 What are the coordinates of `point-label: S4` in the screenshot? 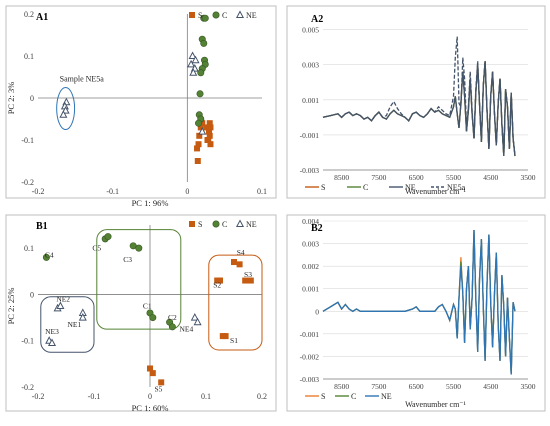 It's located at (241, 252).